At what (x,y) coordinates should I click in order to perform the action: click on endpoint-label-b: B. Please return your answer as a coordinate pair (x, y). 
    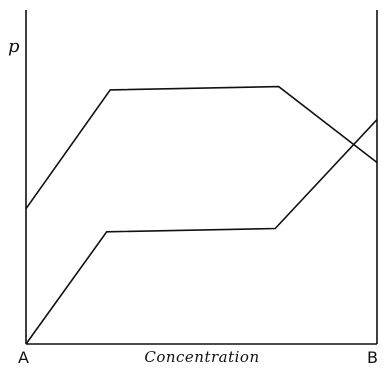
    Looking at the image, I should click on (372, 357).